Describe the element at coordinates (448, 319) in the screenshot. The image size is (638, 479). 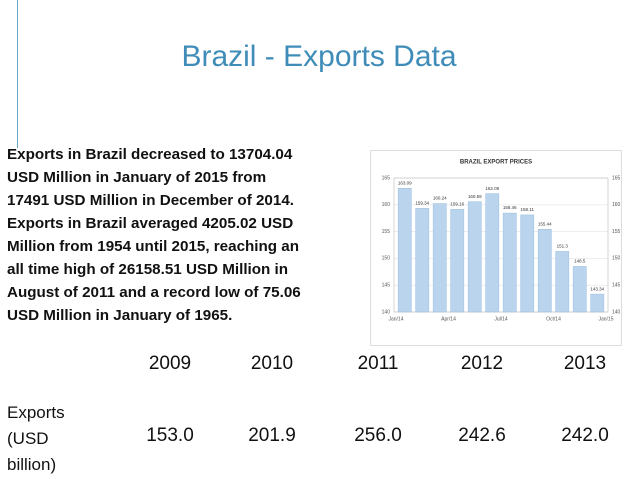
I see `x-tick-label: Apr/14` at that location.